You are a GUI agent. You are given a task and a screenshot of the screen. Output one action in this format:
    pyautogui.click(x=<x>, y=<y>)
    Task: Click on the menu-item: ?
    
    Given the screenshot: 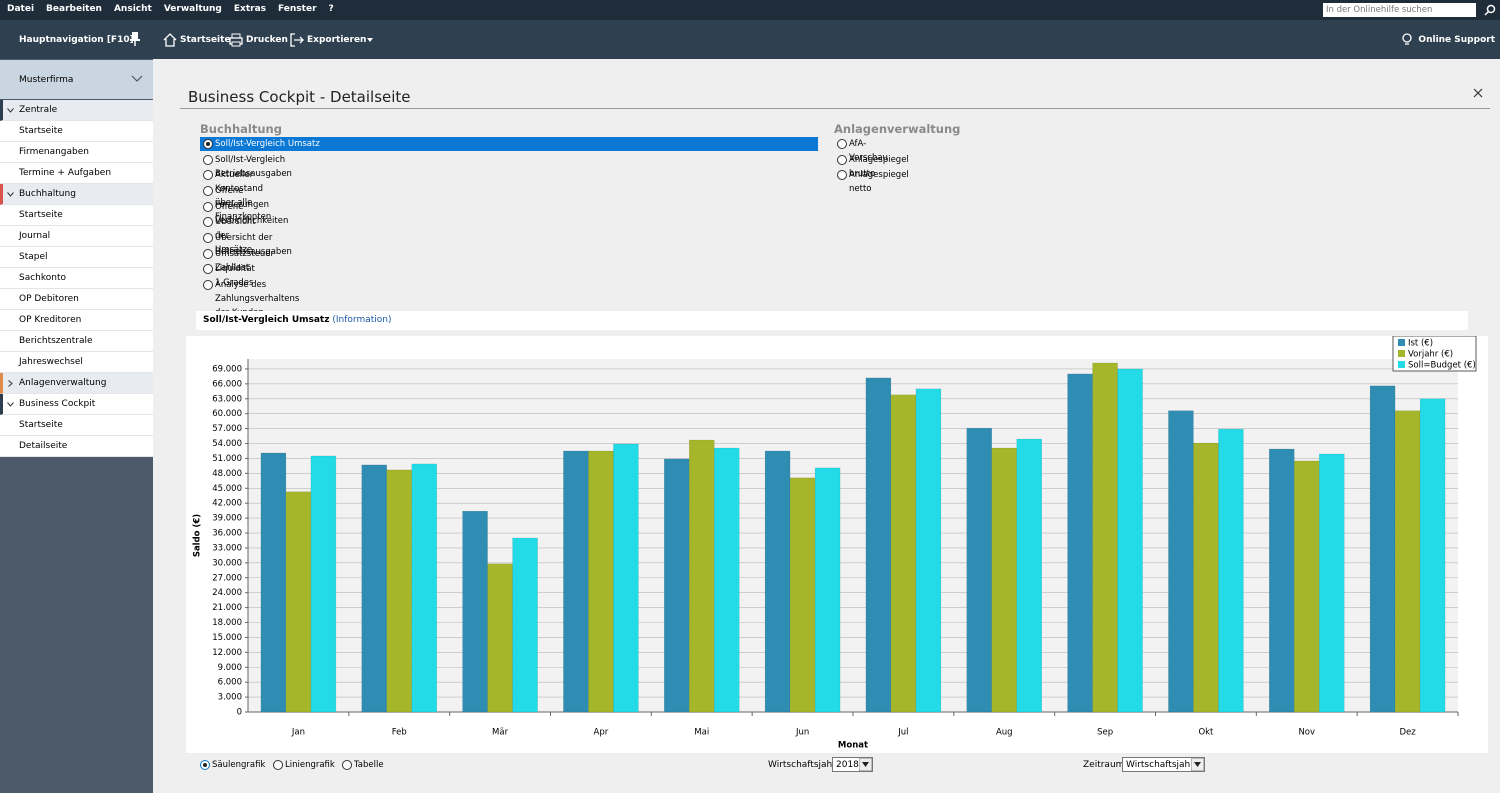 What is the action you would take?
    pyautogui.click(x=331, y=9)
    